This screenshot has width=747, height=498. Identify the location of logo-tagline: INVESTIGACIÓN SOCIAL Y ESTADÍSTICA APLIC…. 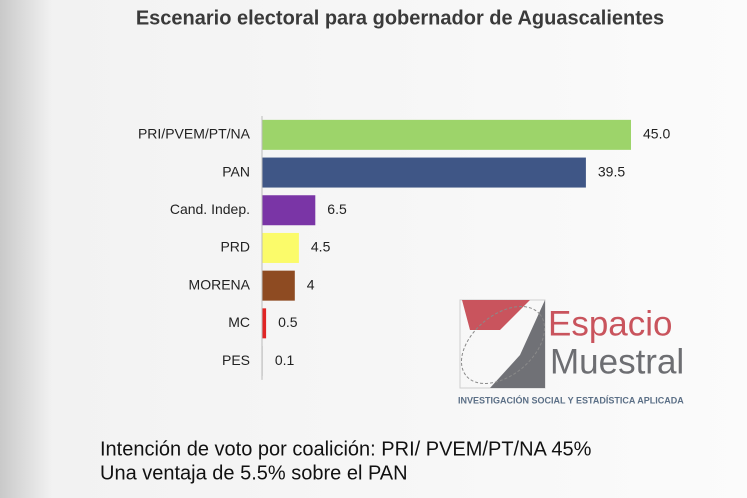
(571, 399).